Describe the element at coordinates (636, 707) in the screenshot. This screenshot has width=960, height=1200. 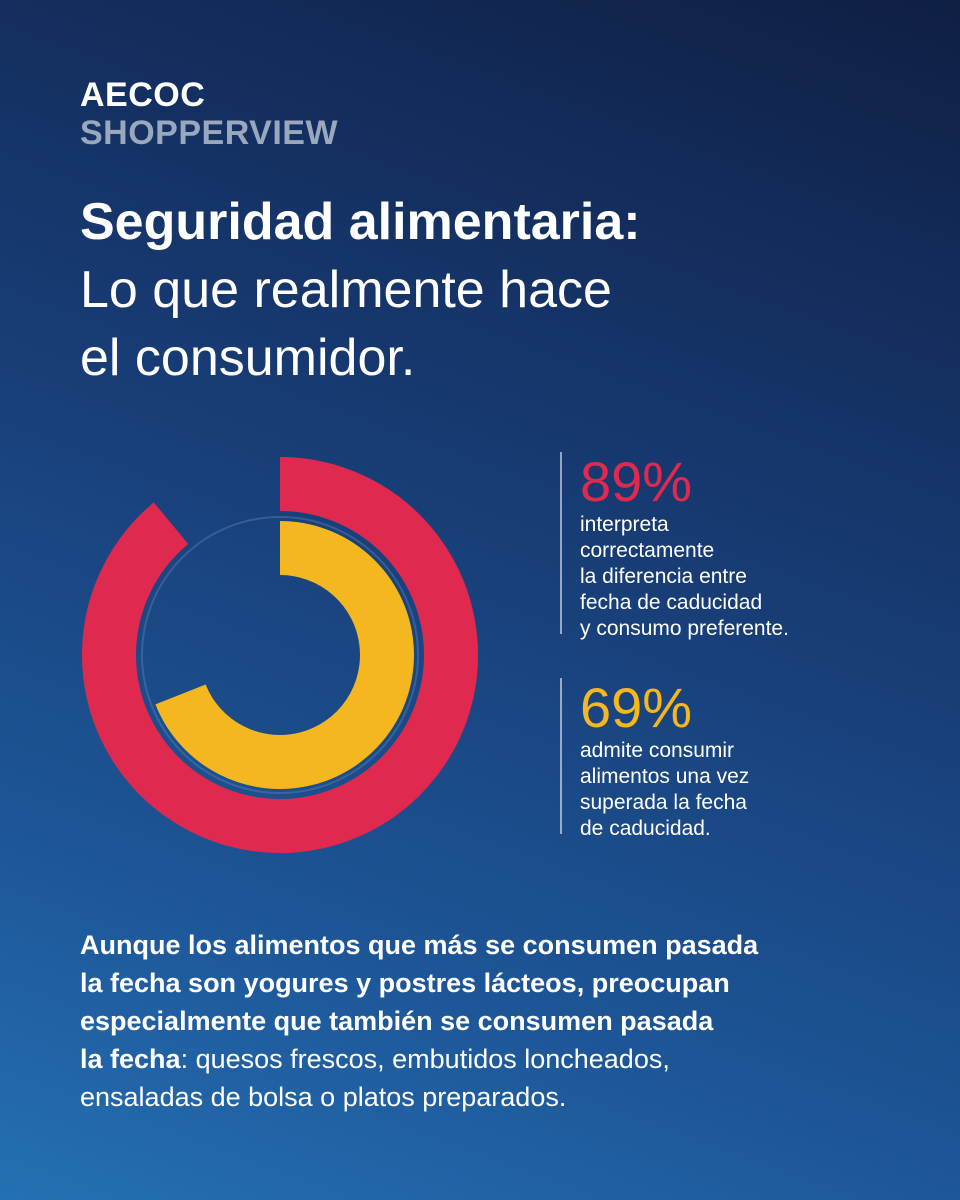
I see `stat-value: 69%` at that location.